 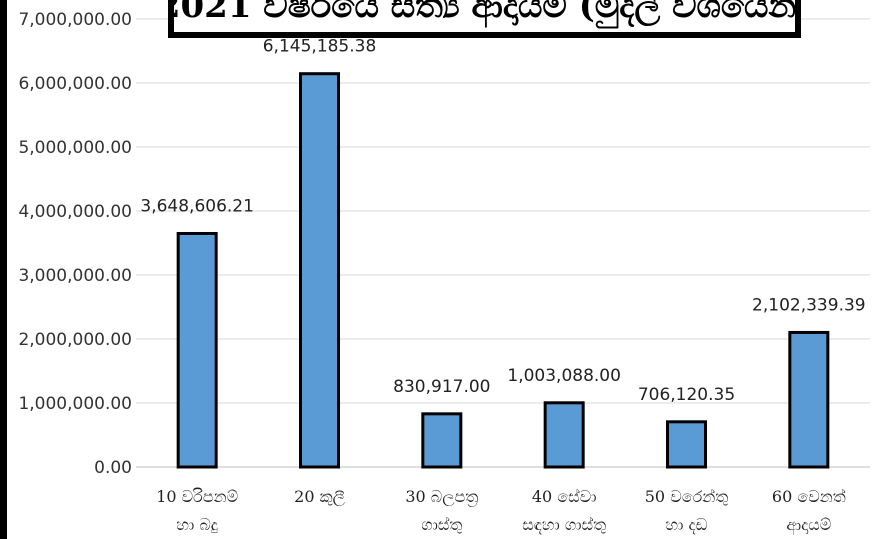 I want to click on left-border, so click(x=3, y=269).